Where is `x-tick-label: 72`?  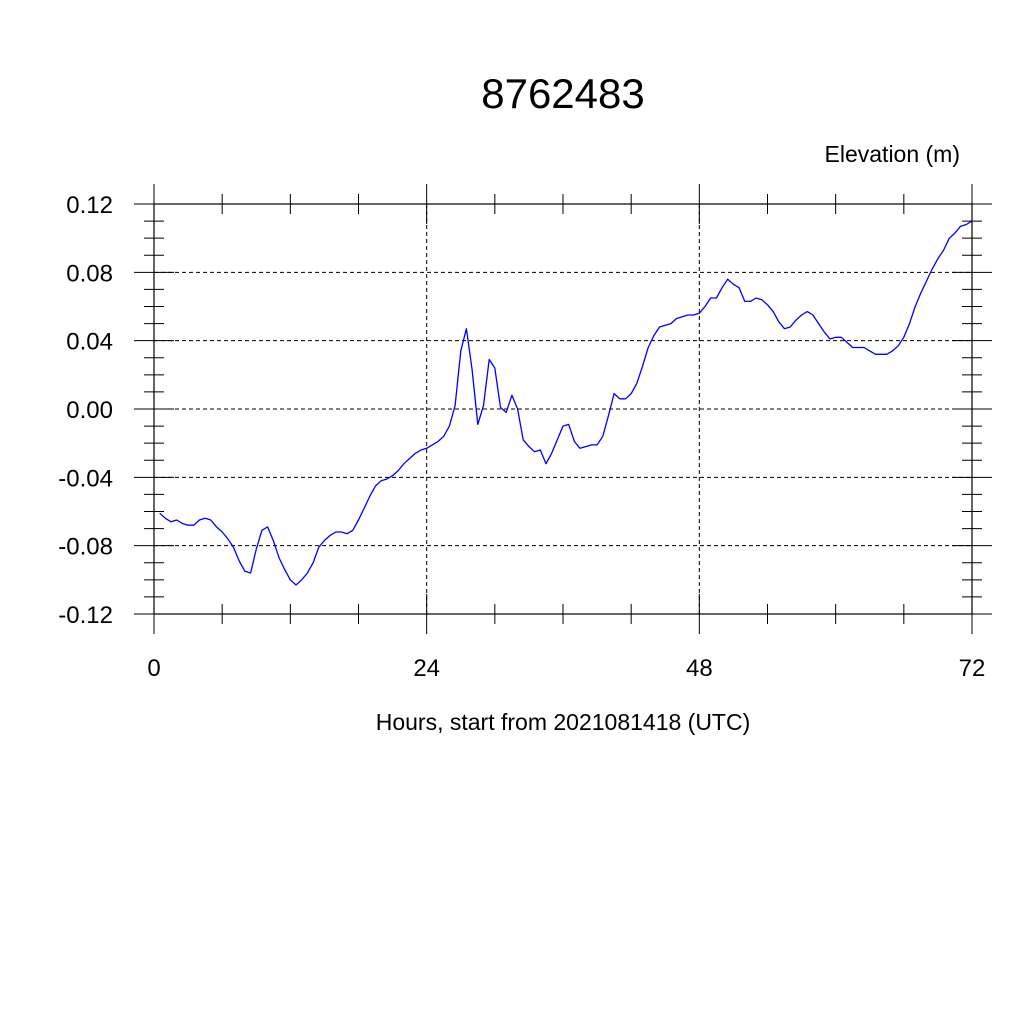 x-tick-label: 72 is located at coordinates (972, 668).